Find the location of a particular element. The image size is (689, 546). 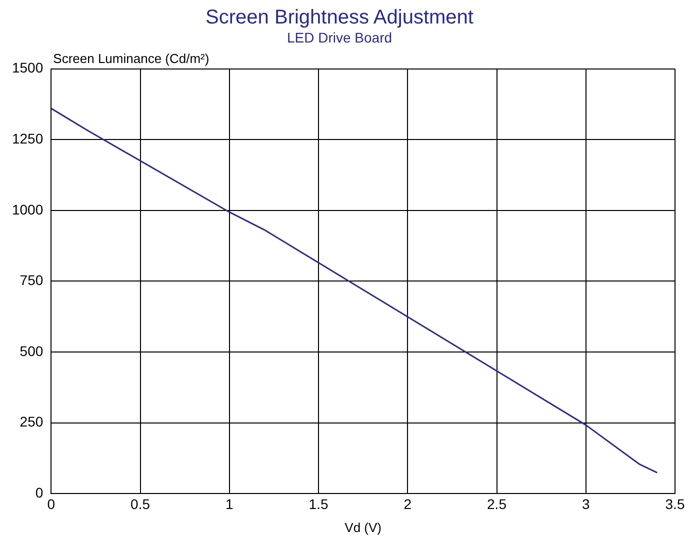

x-tick-label: 0.5 is located at coordinates (140, 504).